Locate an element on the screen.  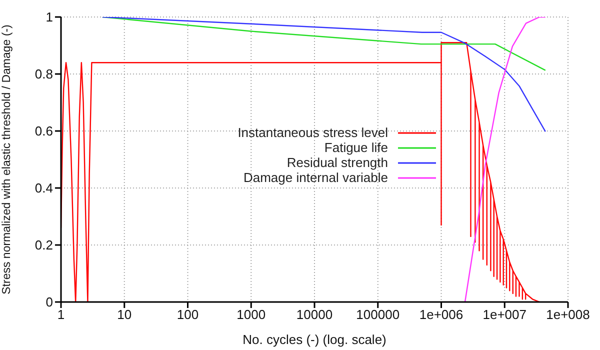
x-tick-label: 100000 is located at coordinates (378, 314).